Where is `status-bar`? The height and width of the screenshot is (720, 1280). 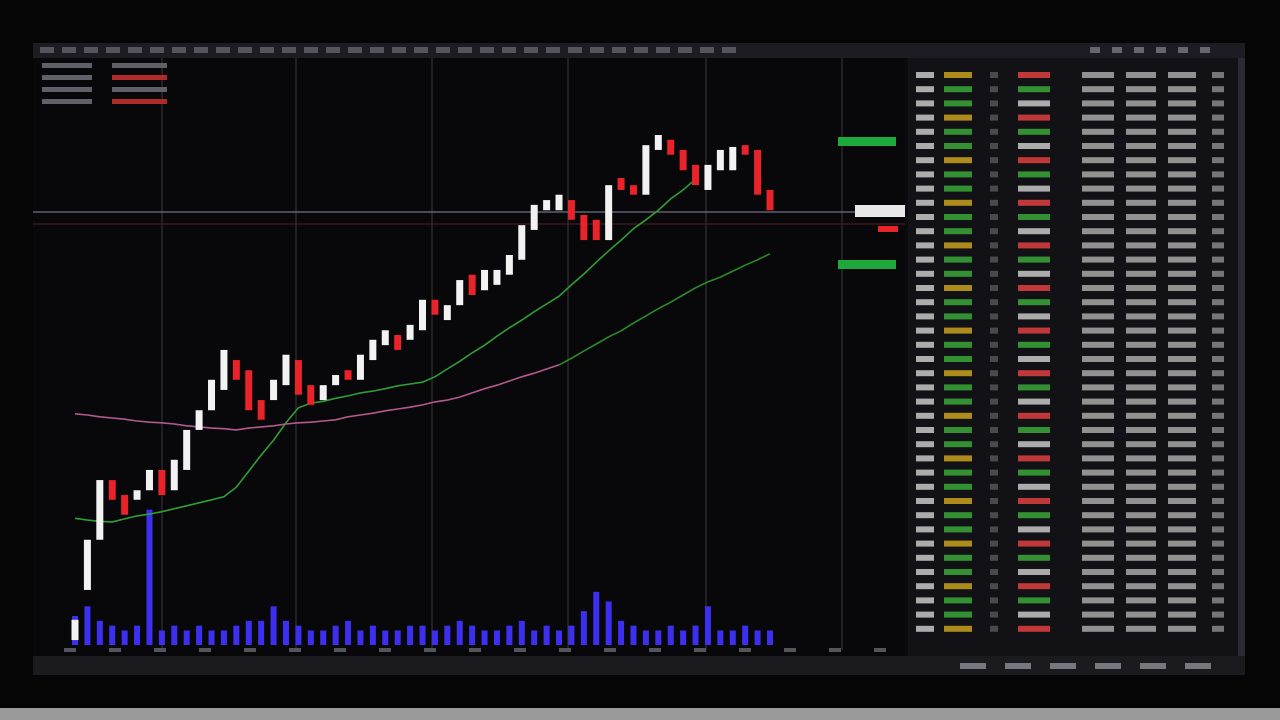 status-bar is located at coordinates (639, 665).